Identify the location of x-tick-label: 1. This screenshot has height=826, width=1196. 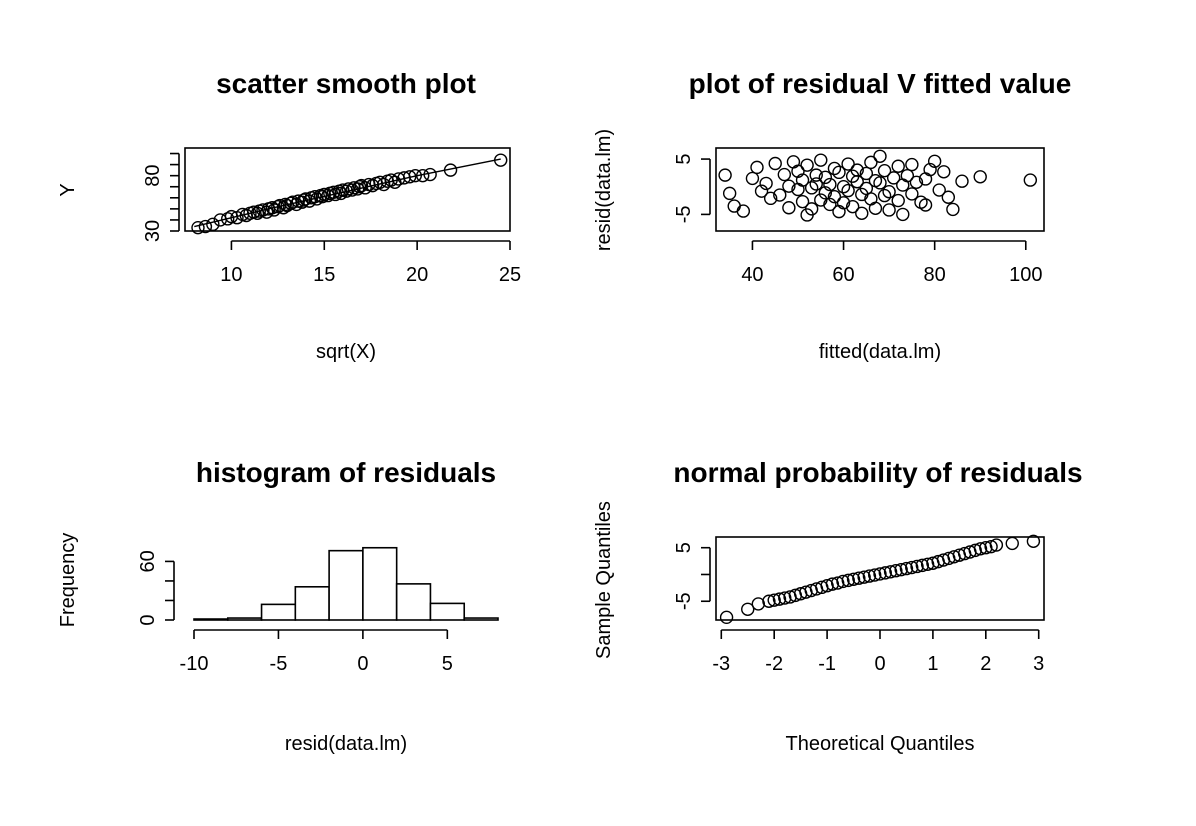
(932, 664).